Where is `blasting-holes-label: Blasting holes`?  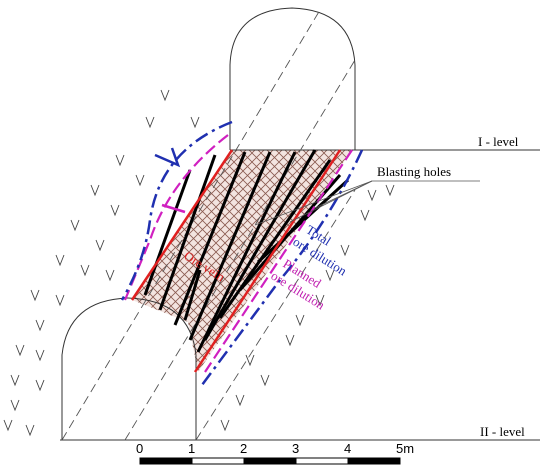
blasting-holes-label: Blasting holes is located at coordinates (414, 171).